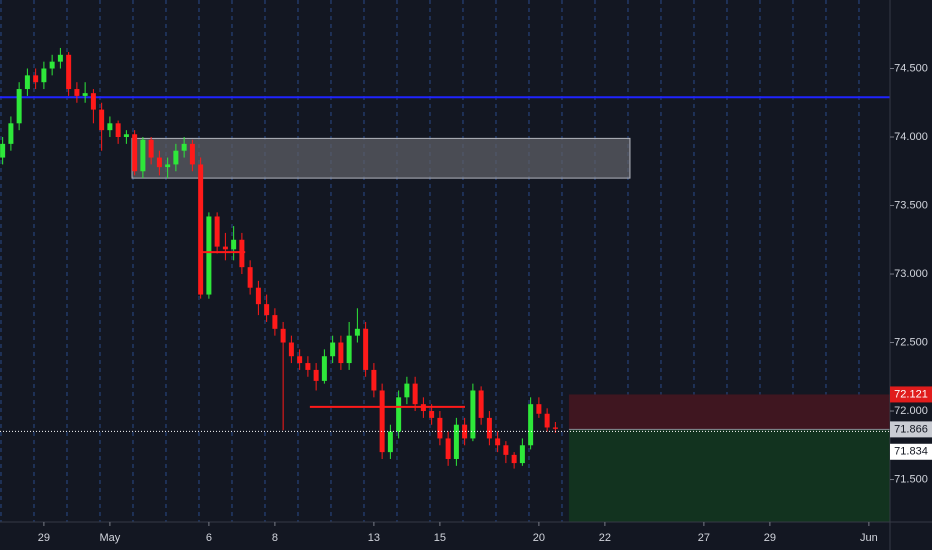 This screenshot has width=932, height=550. I want to click on y-tick-label: 73.500, so click(911, 205).